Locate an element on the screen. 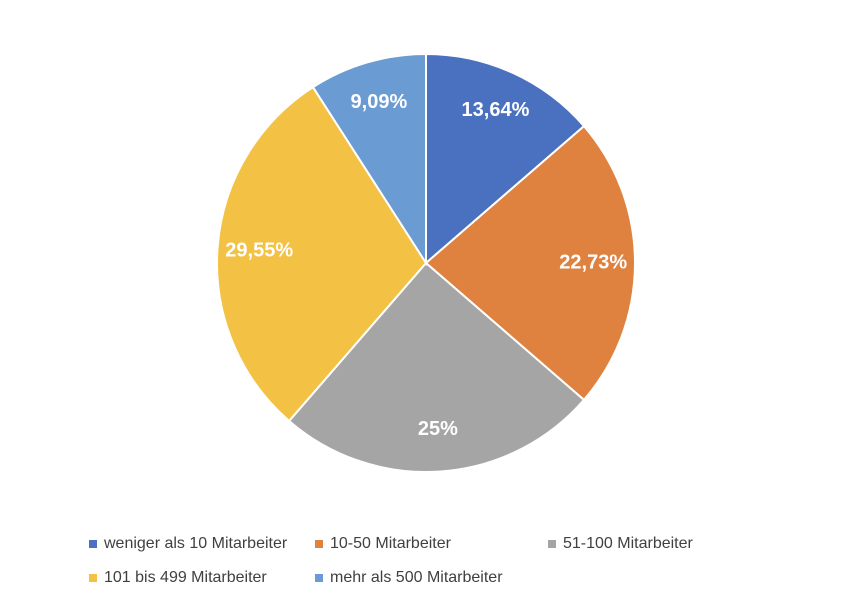 The height and width of the screenshot is (603, 850). legend-label: mehr als 500 Mitarbeiter is located at coordinates (416, 577).